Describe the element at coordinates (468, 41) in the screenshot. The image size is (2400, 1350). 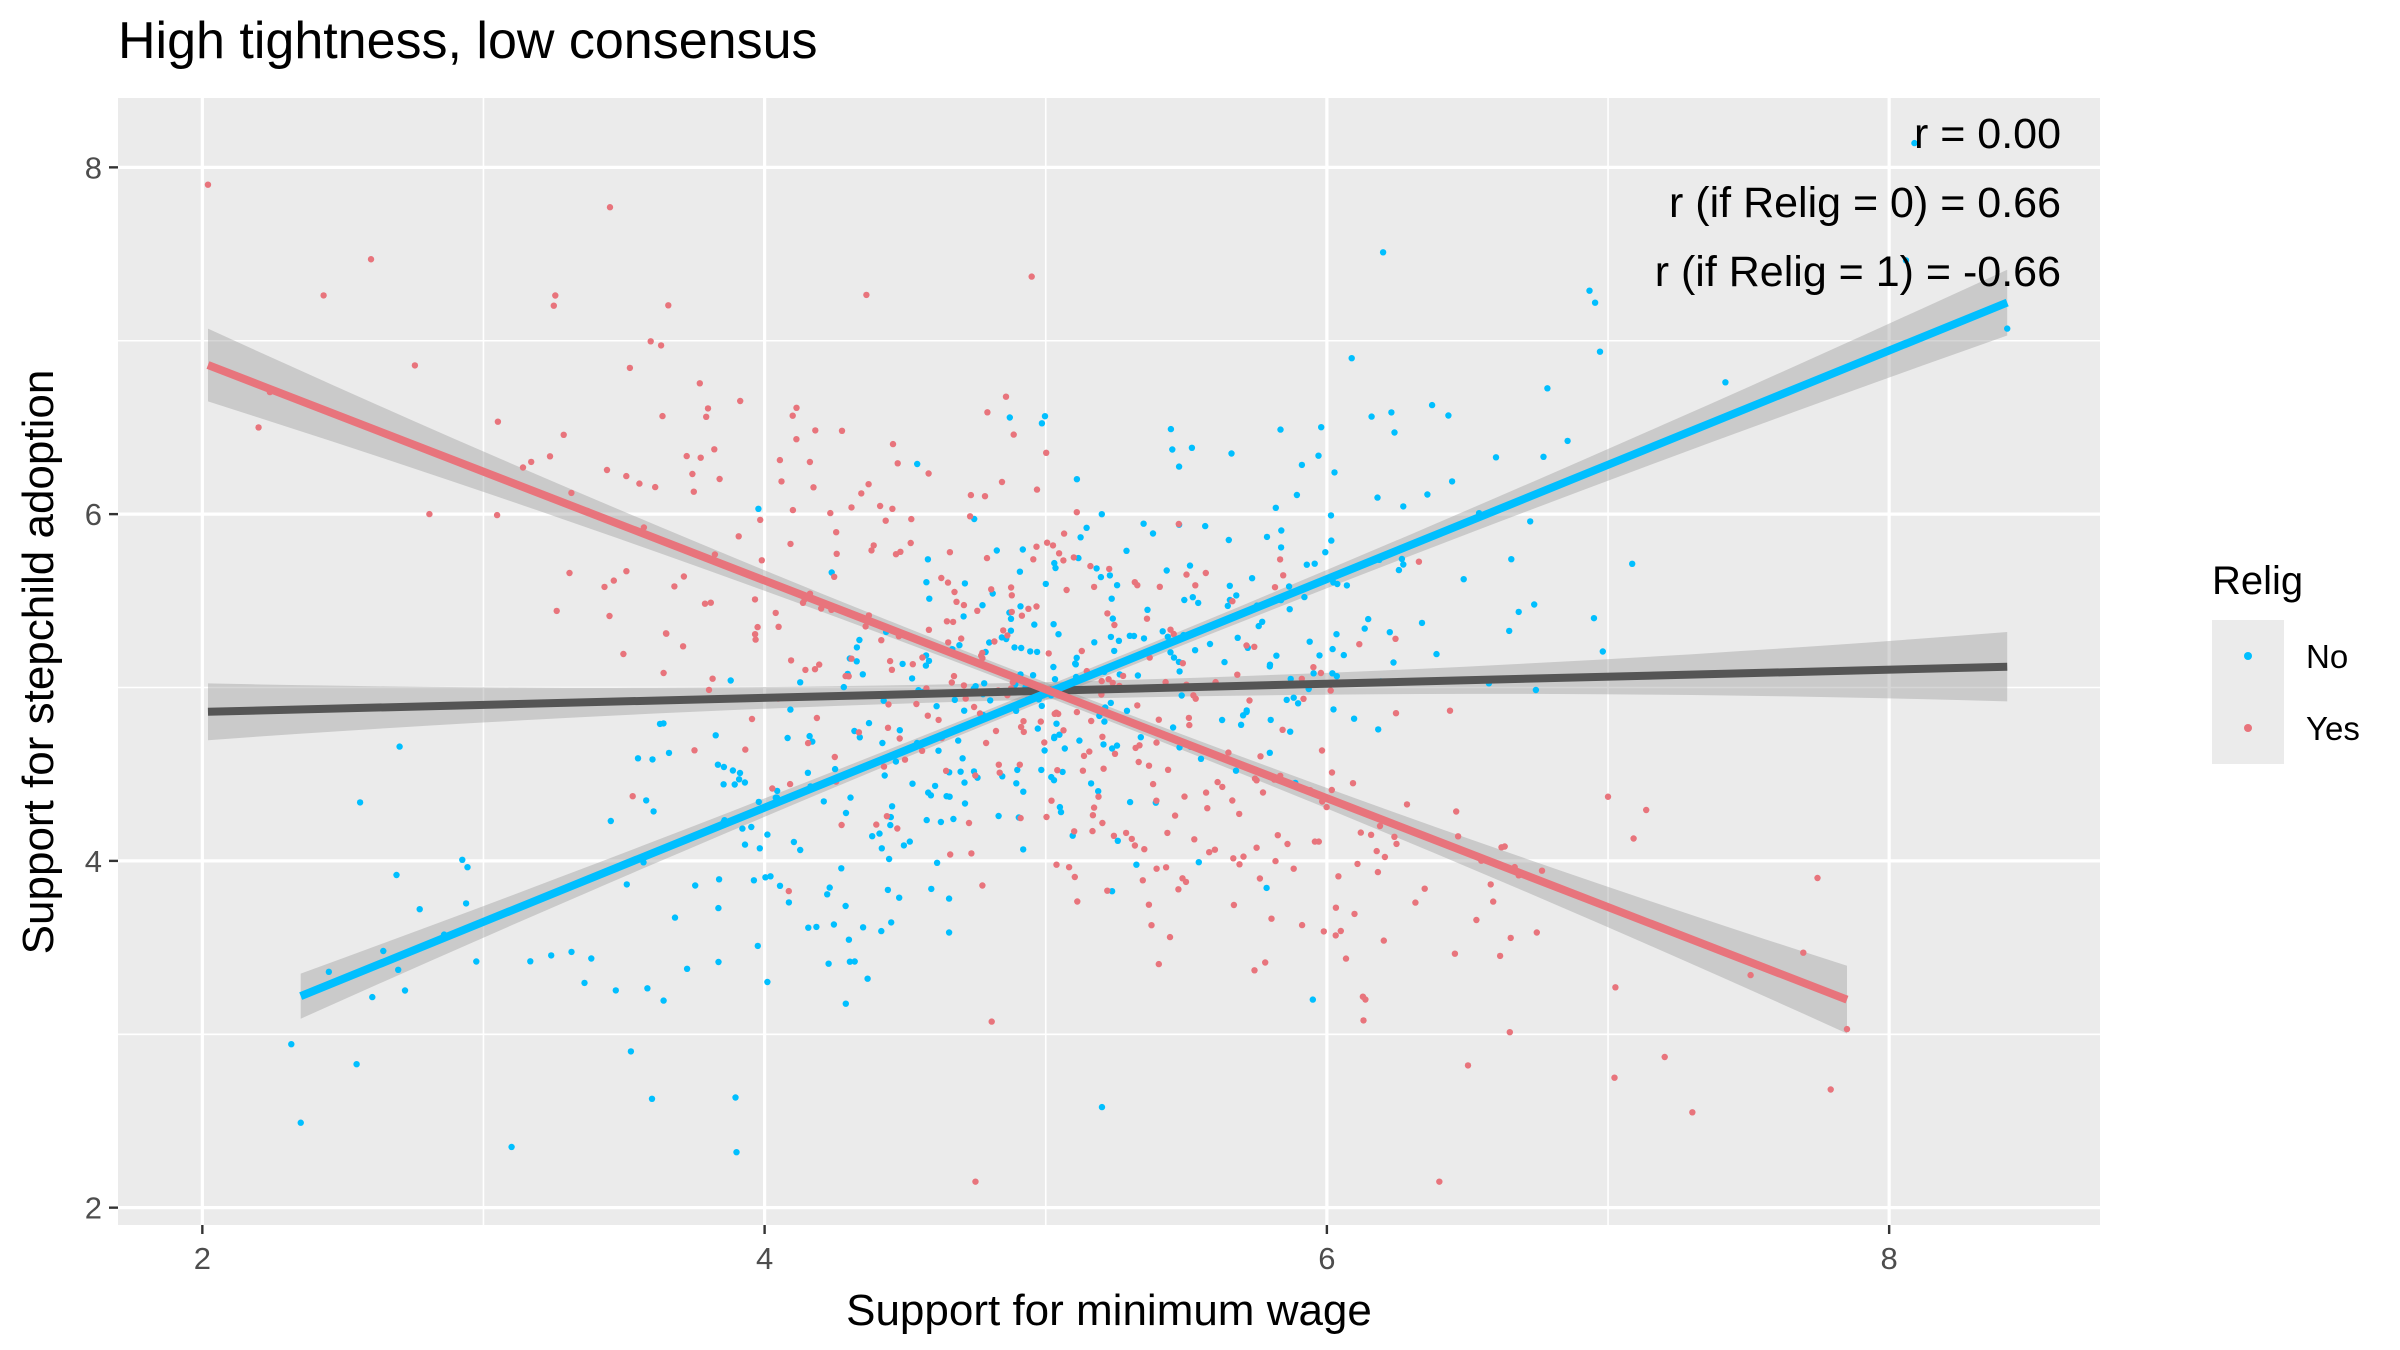
I see `chart-title: High tightness, low consensus` at that location.